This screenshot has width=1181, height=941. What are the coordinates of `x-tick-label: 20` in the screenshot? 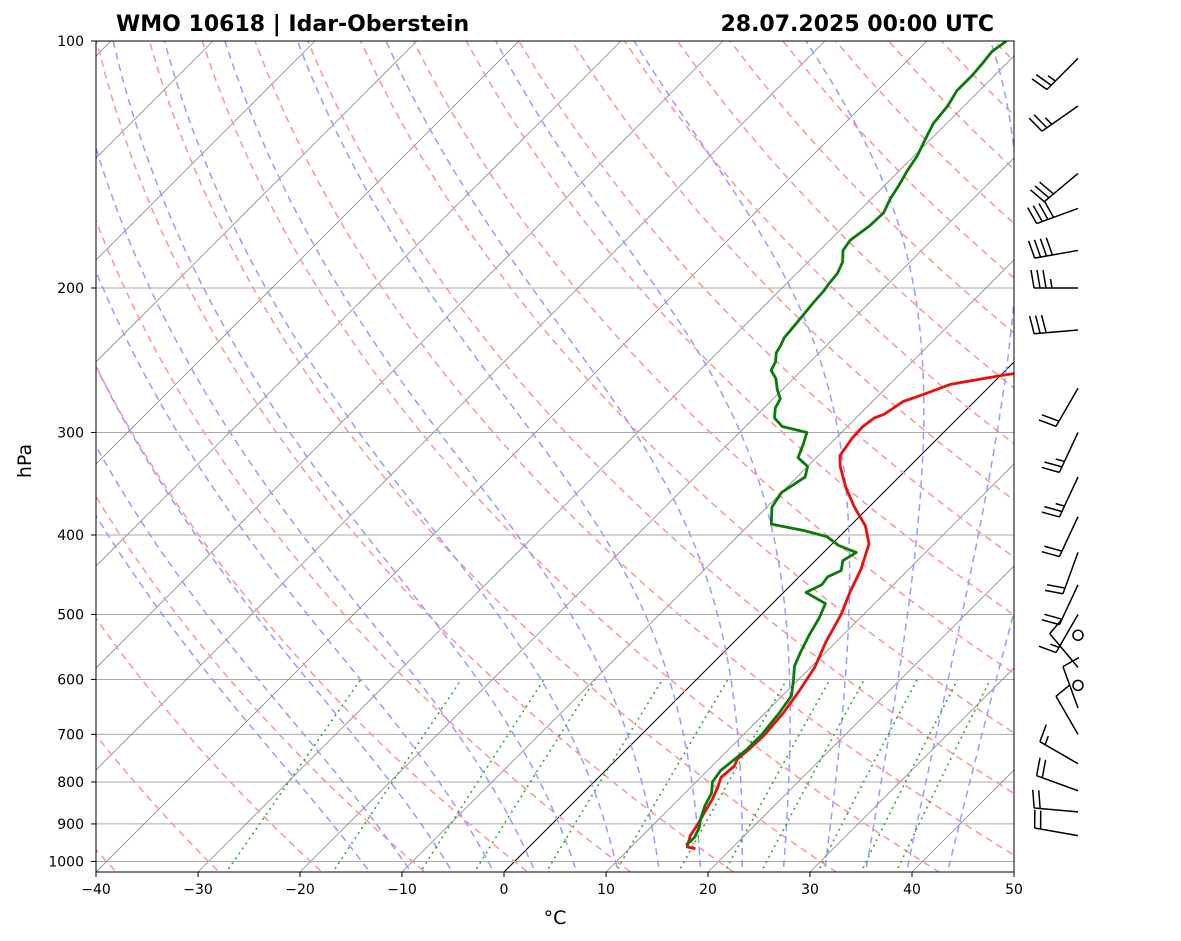 It's located at (708, 890).